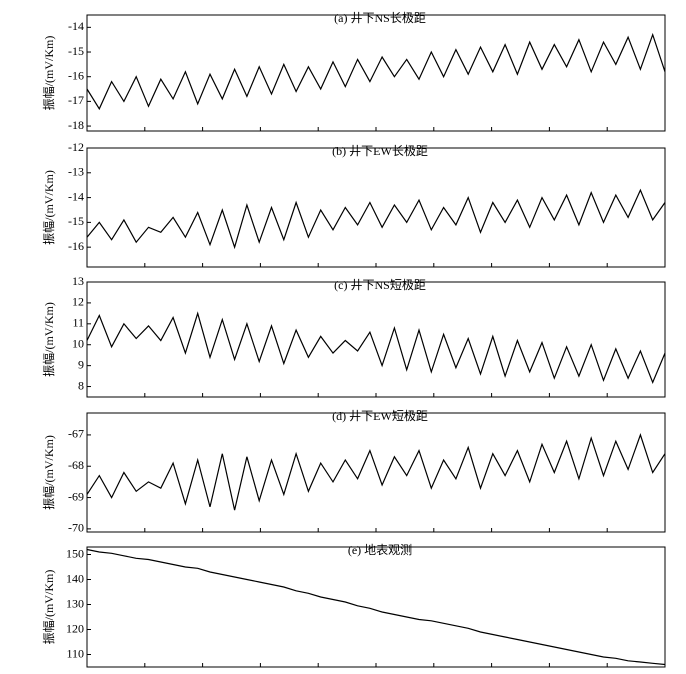 Image resolution: width=686 pixels, height=674 pixels. Describe the element at coordinates (75, 628) in the screenshot. I see `y-tick-label: 120` at that location.